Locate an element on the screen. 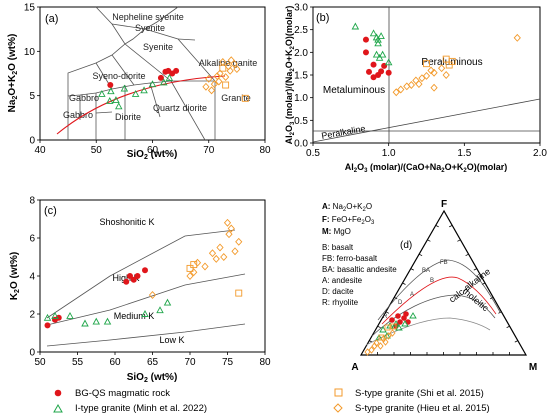  afm-key-ba: BA: basaltic andesite is located at coordinates (359, 269).